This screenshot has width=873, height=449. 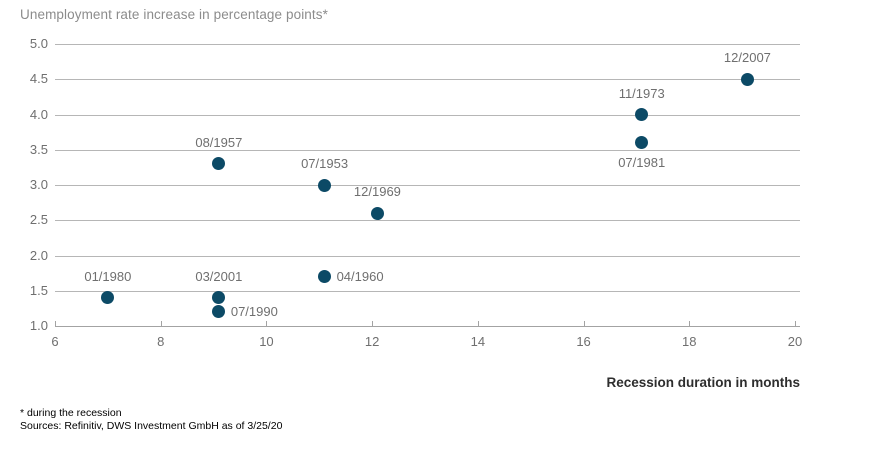 What do you see at coordinates (38, 184) in the screenshot?
I see `y-tick-label: 3.0` at bounding box center [38, 184].